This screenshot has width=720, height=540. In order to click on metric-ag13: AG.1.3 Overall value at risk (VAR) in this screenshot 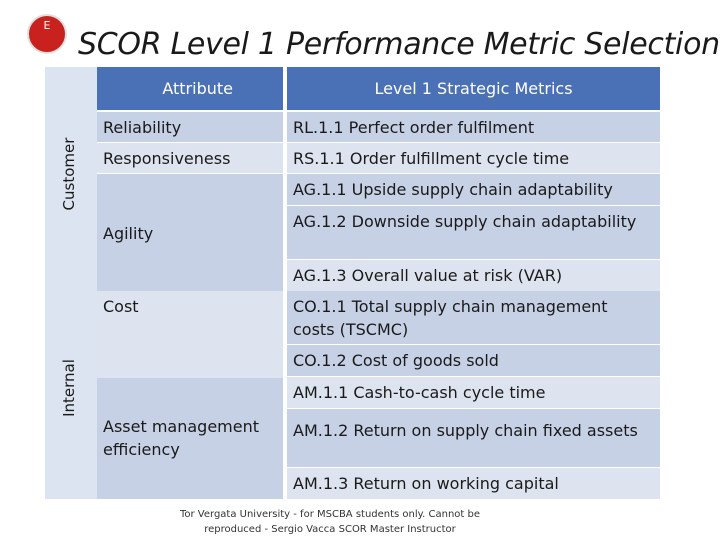, I will do `click(473, 275)`.